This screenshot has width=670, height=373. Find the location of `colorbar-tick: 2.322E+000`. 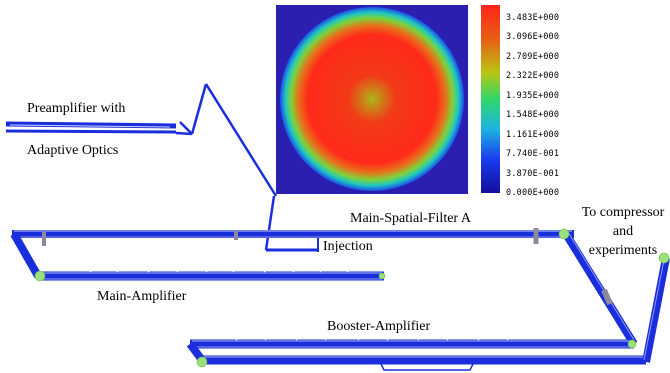

colorbar-tick: 2.322E+000 is located at coordinates (533, 76).